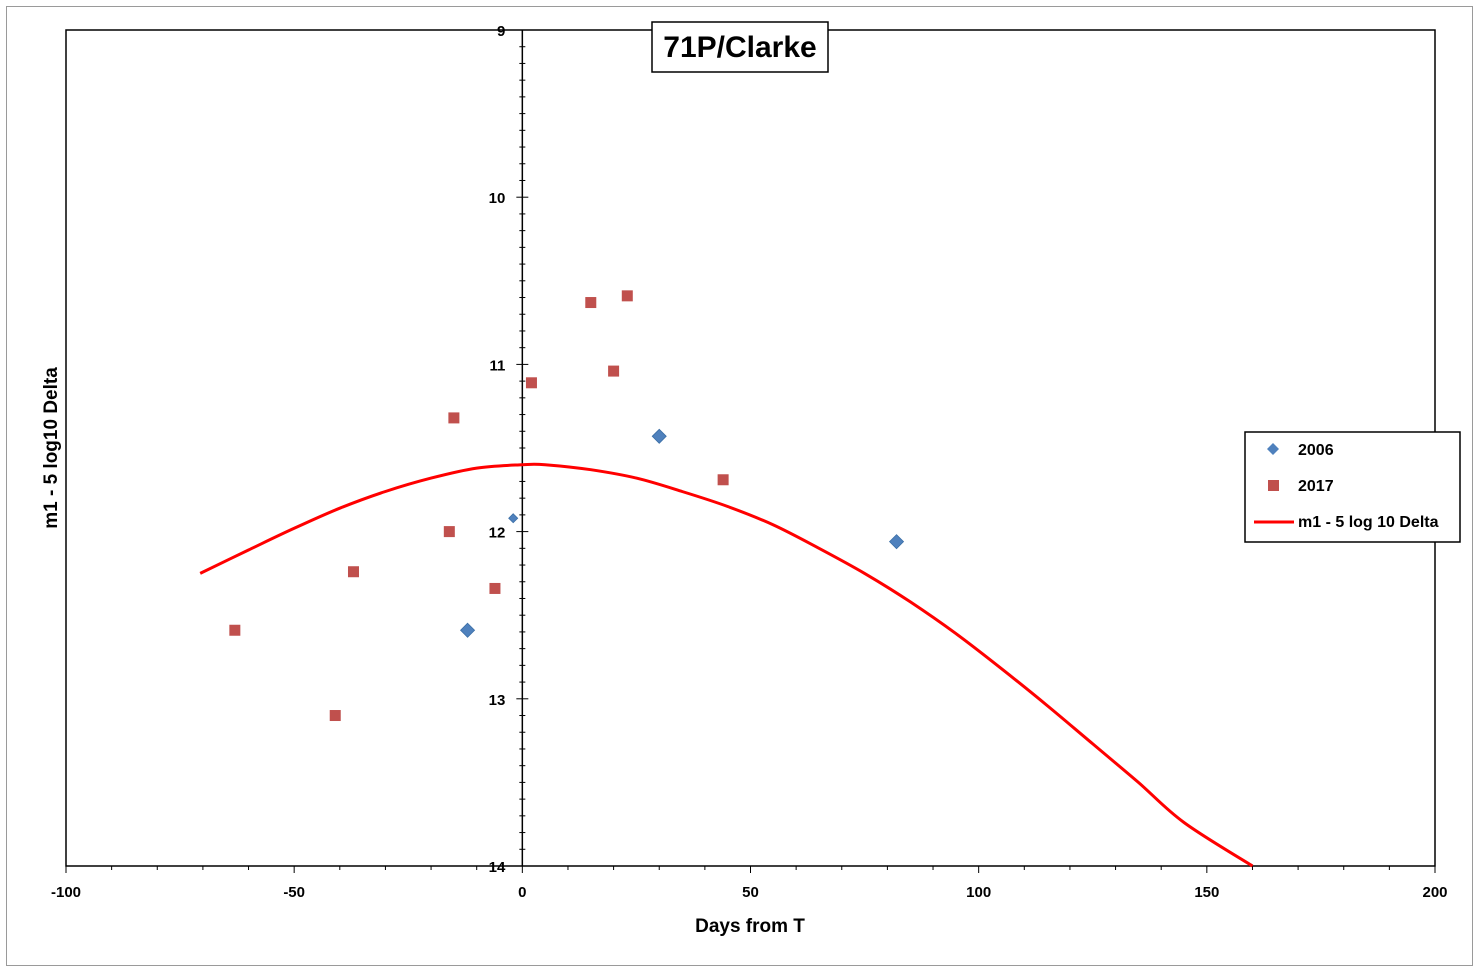 This screenshot has height=973, width=1480. I want to click on y-tick-label: 10, so click(497, 198).